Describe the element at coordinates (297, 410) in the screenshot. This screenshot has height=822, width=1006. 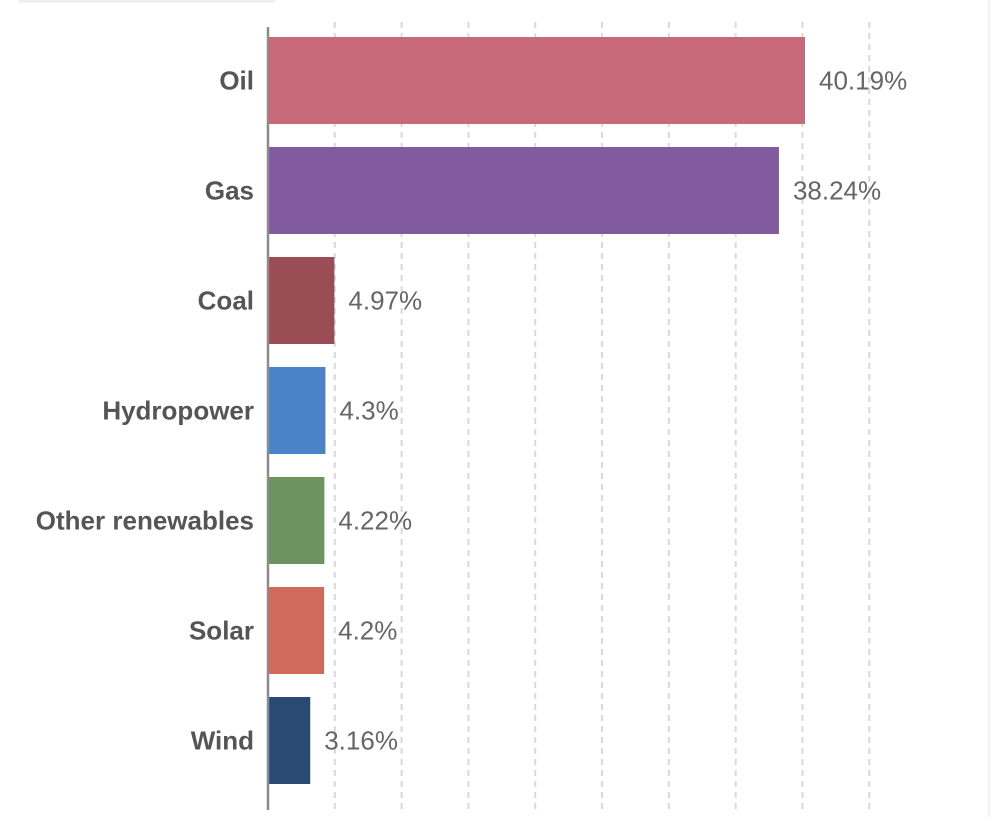
I see `bar-hydropower` at that location.